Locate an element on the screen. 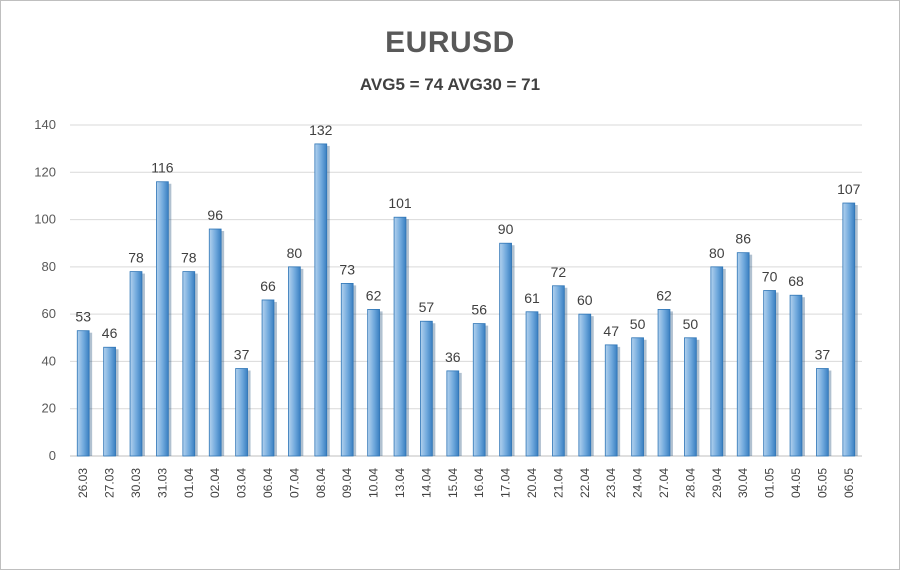 This screenshot has height=570, width=900. data-label: 46 is located at coordinates (110, 333).